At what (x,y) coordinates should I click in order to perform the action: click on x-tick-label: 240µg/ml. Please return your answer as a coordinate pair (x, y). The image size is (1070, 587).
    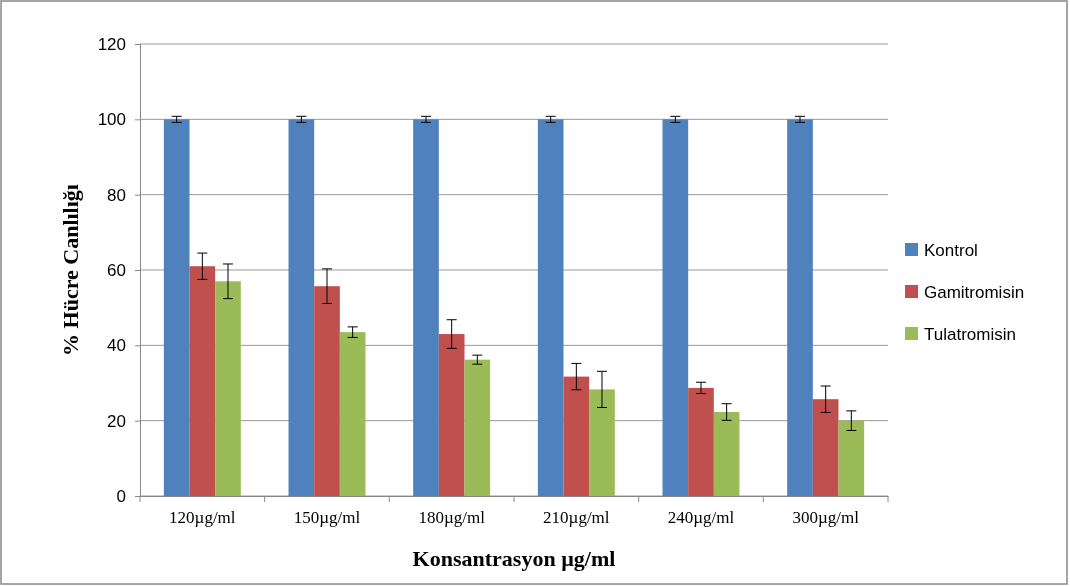
    Looking at the image, I should click on (701, 517).